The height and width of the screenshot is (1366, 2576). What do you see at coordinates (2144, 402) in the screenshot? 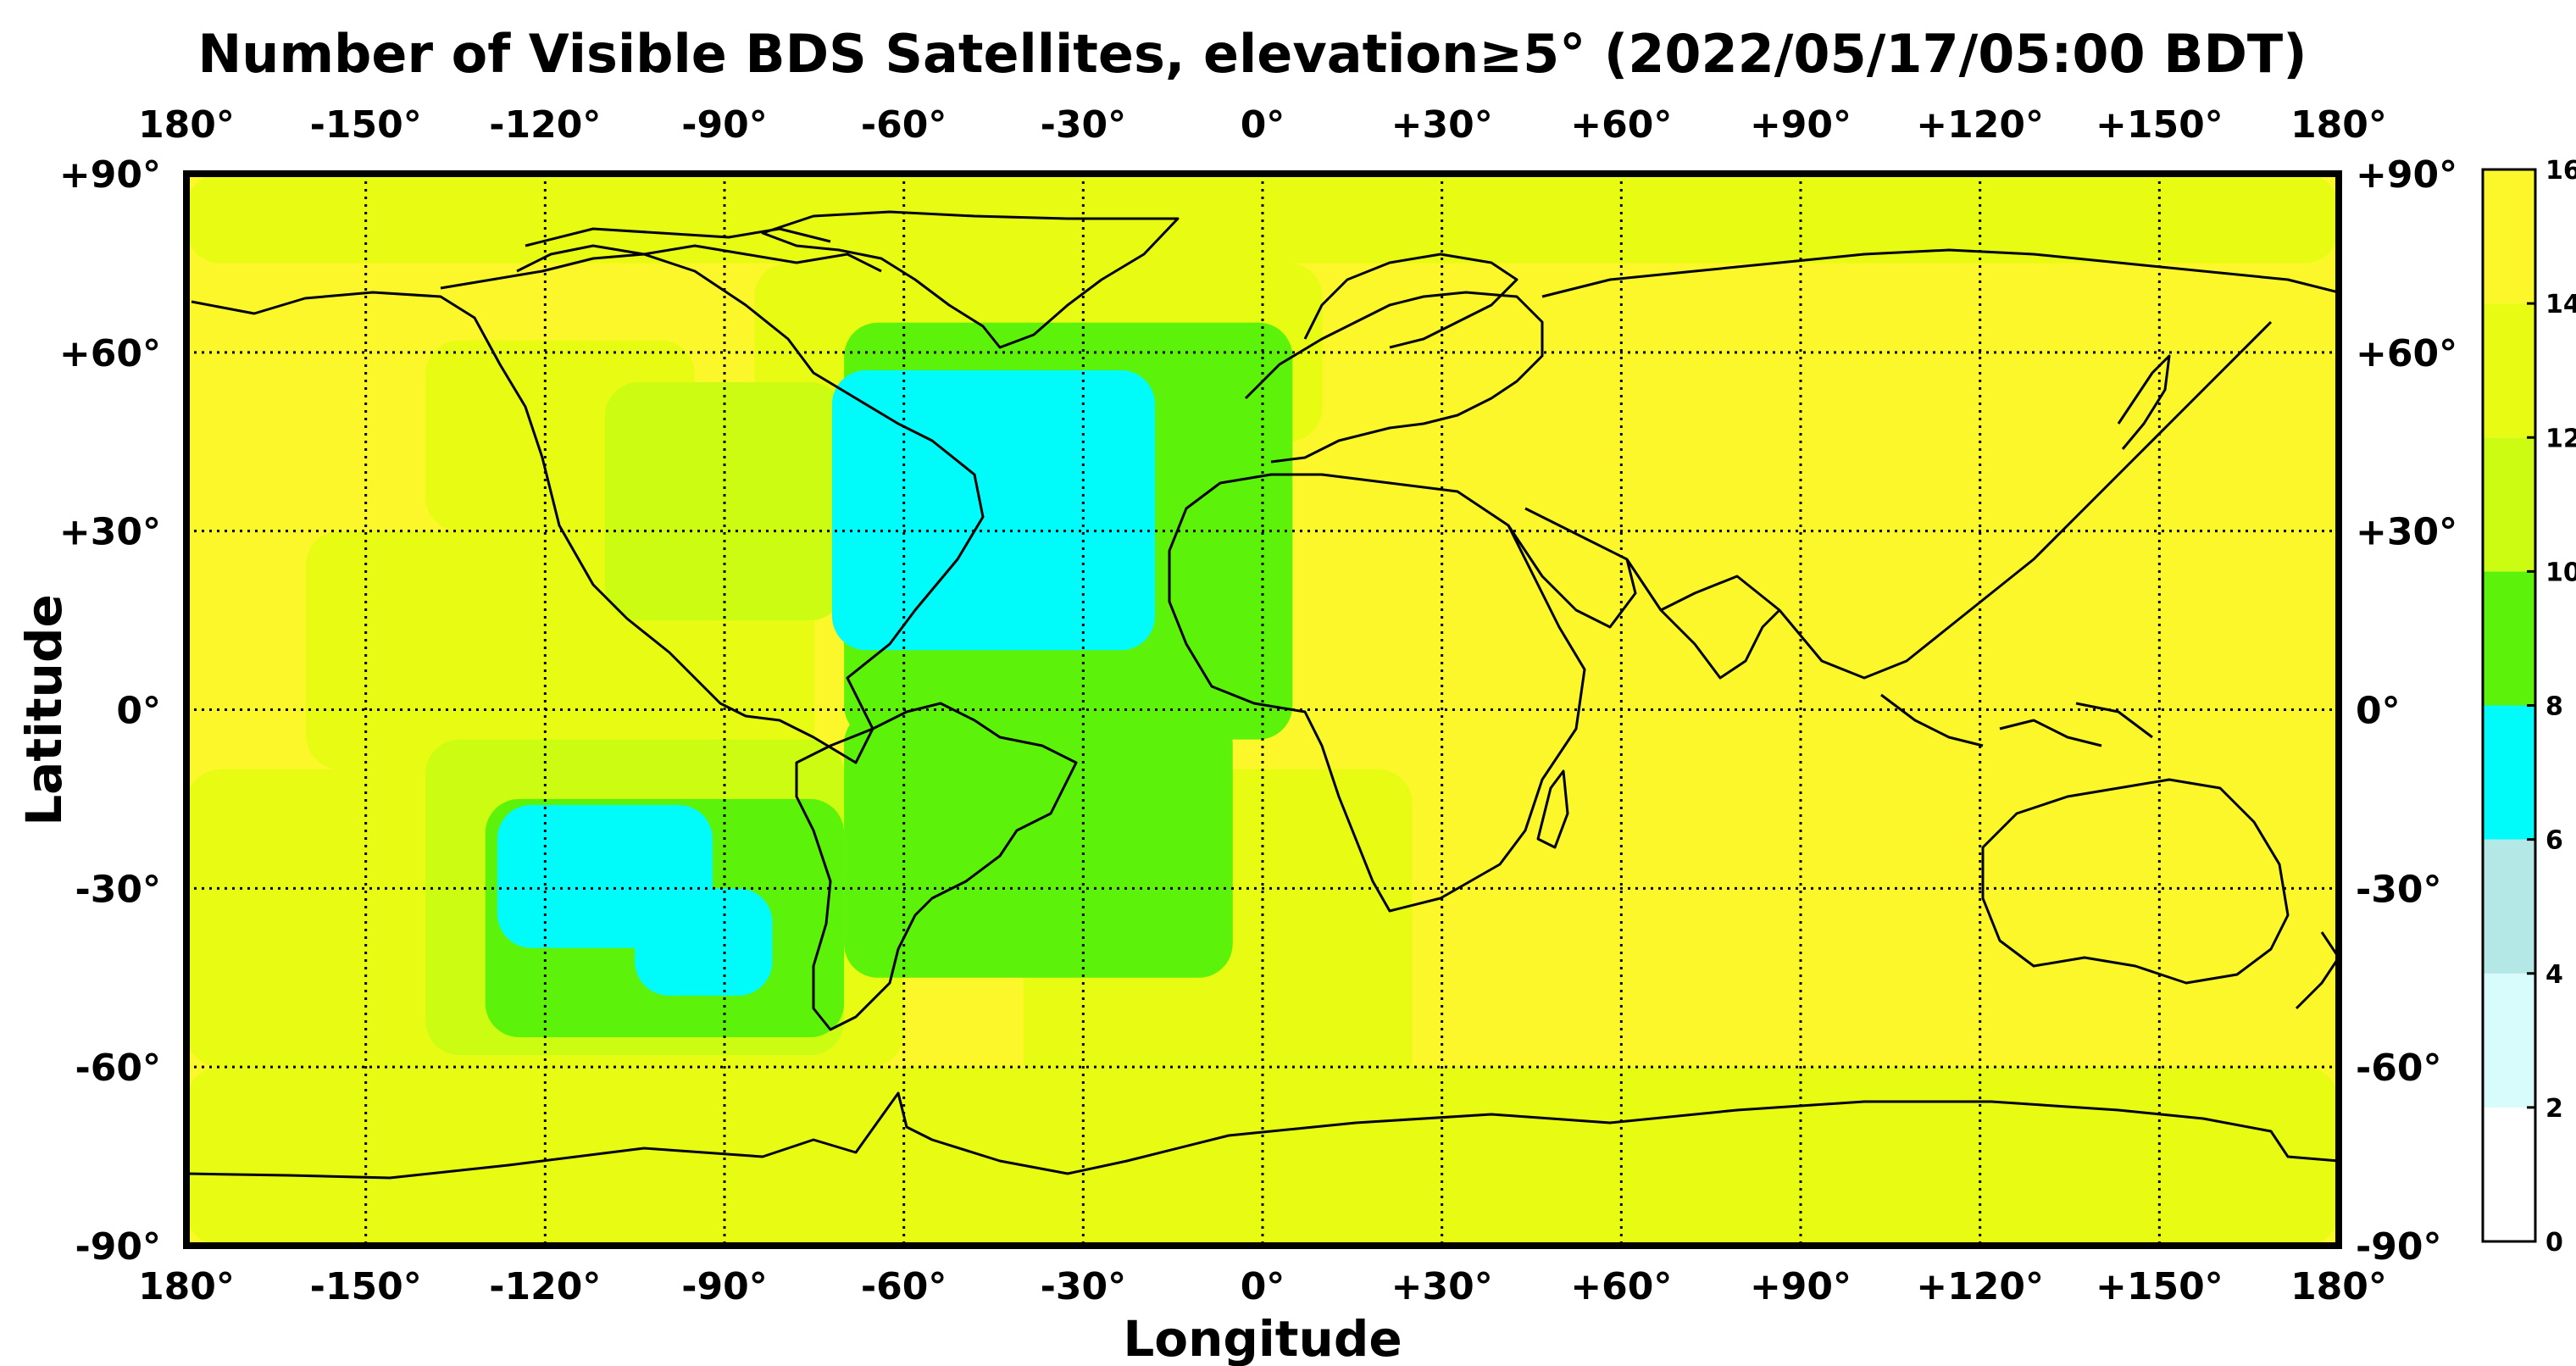
I see `coastline-japan` at bounding box center [2144, 402].